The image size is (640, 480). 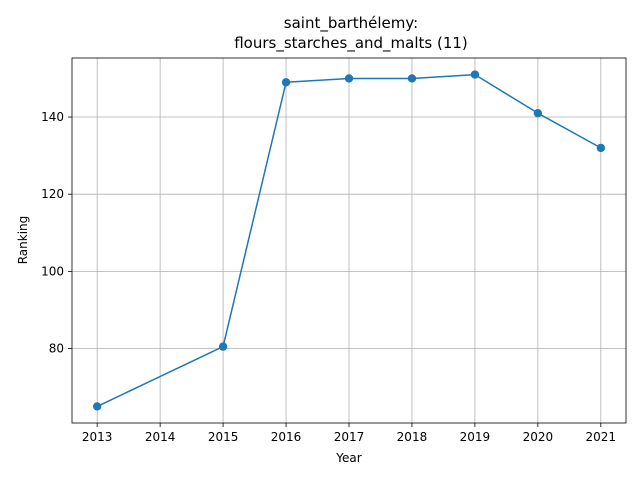 I want to click on data-point-2018, so click(x=412, y=78).